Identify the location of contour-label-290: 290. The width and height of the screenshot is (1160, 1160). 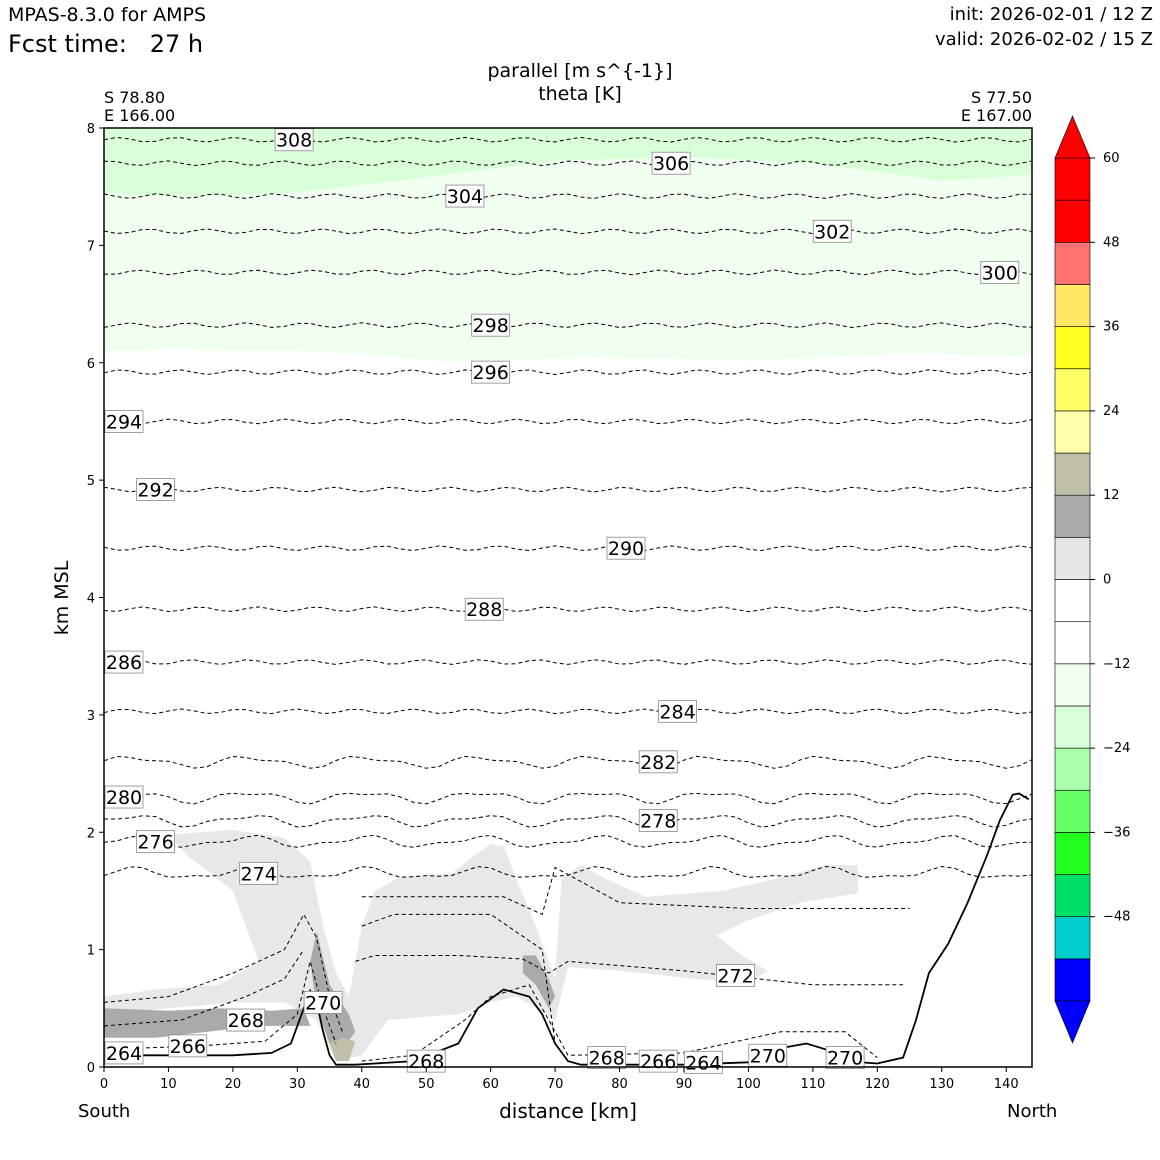
(626, 548).